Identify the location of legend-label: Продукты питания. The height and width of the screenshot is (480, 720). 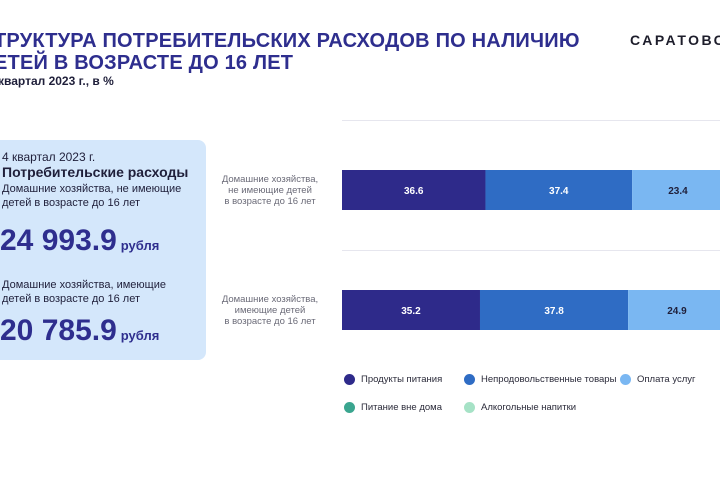
(402, 379).